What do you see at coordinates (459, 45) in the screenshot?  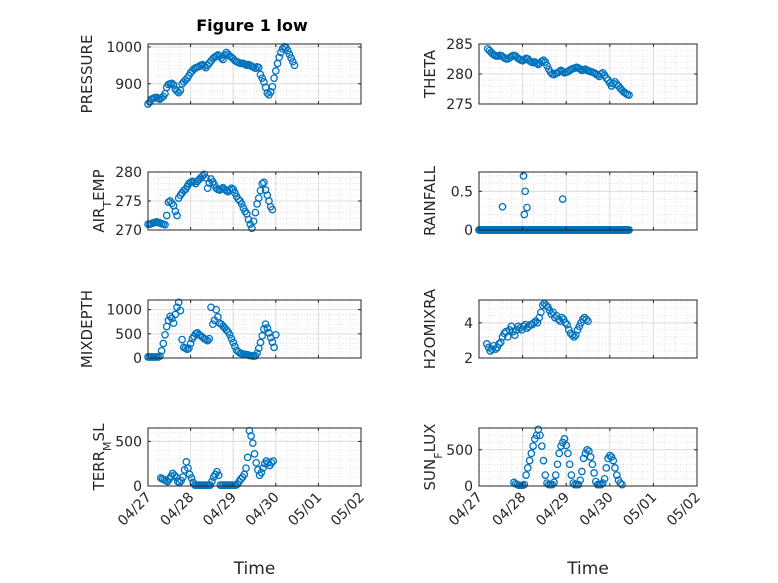 I see `y-tick-label: 285` at bounding box center [459, 45].